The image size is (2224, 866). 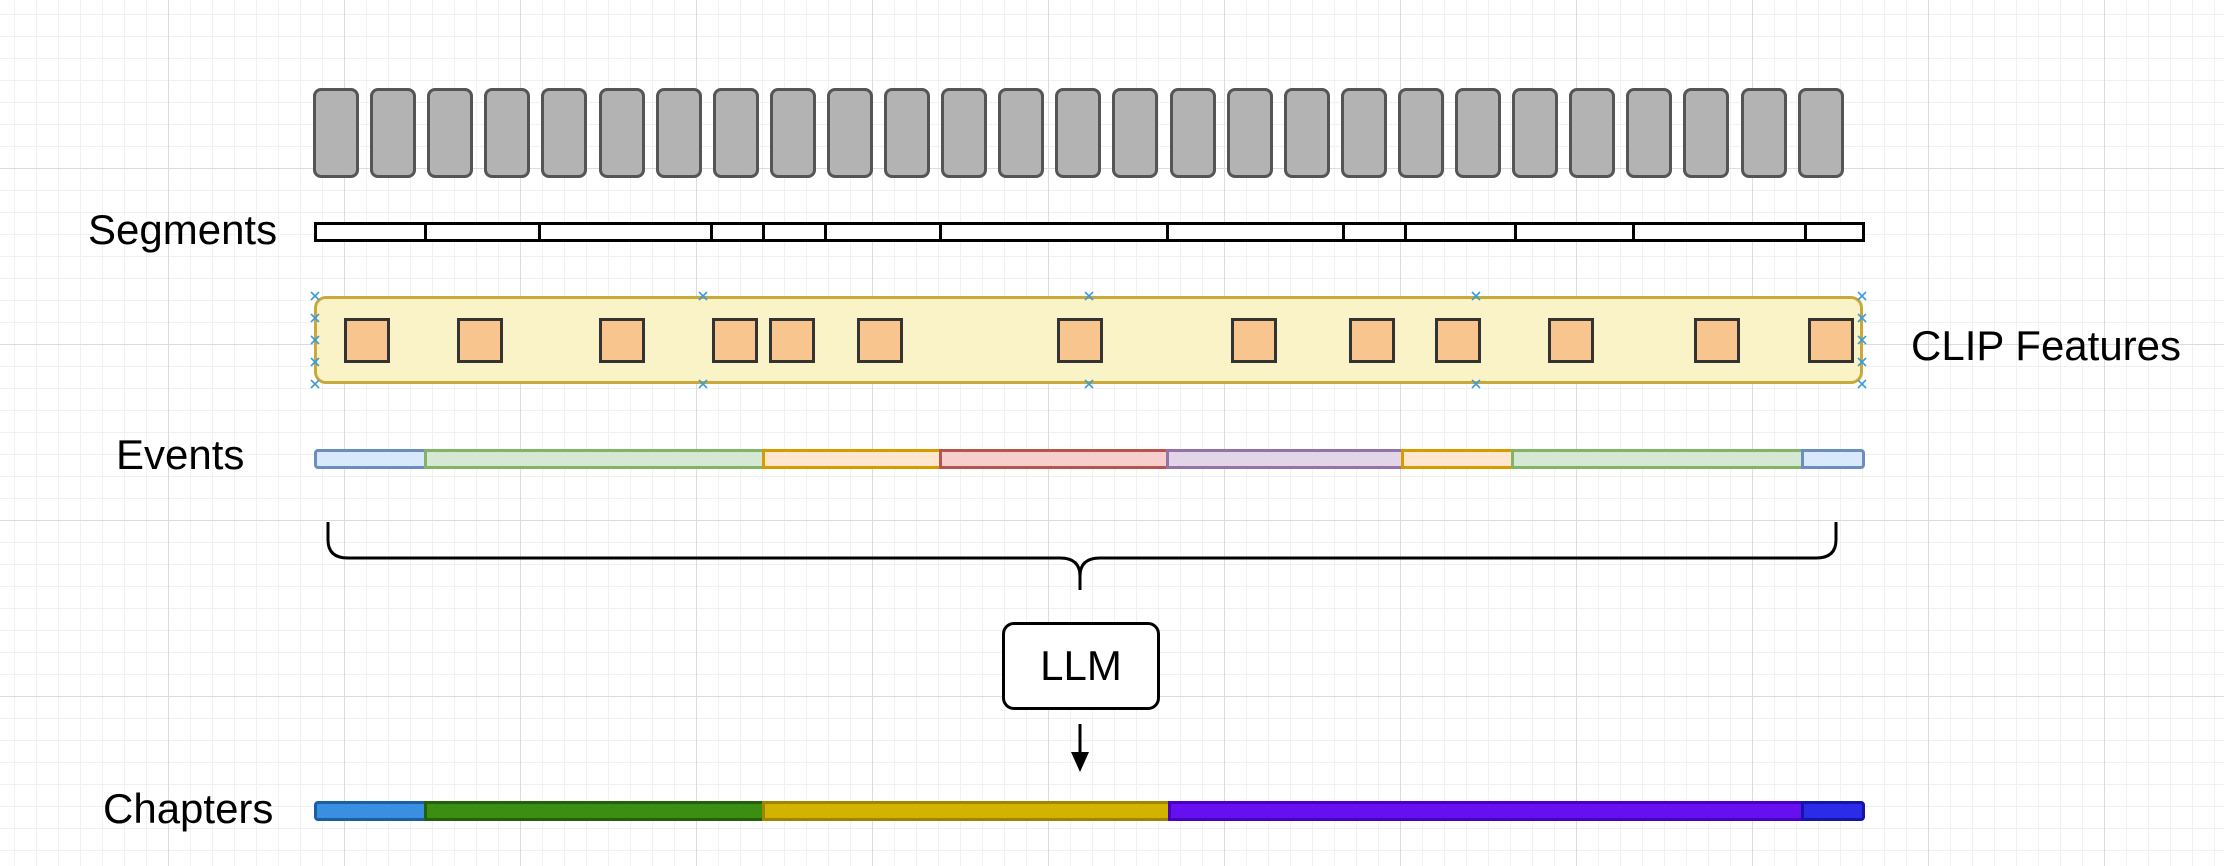 I want to click on selection-handle, so click(x=1862, y=384).